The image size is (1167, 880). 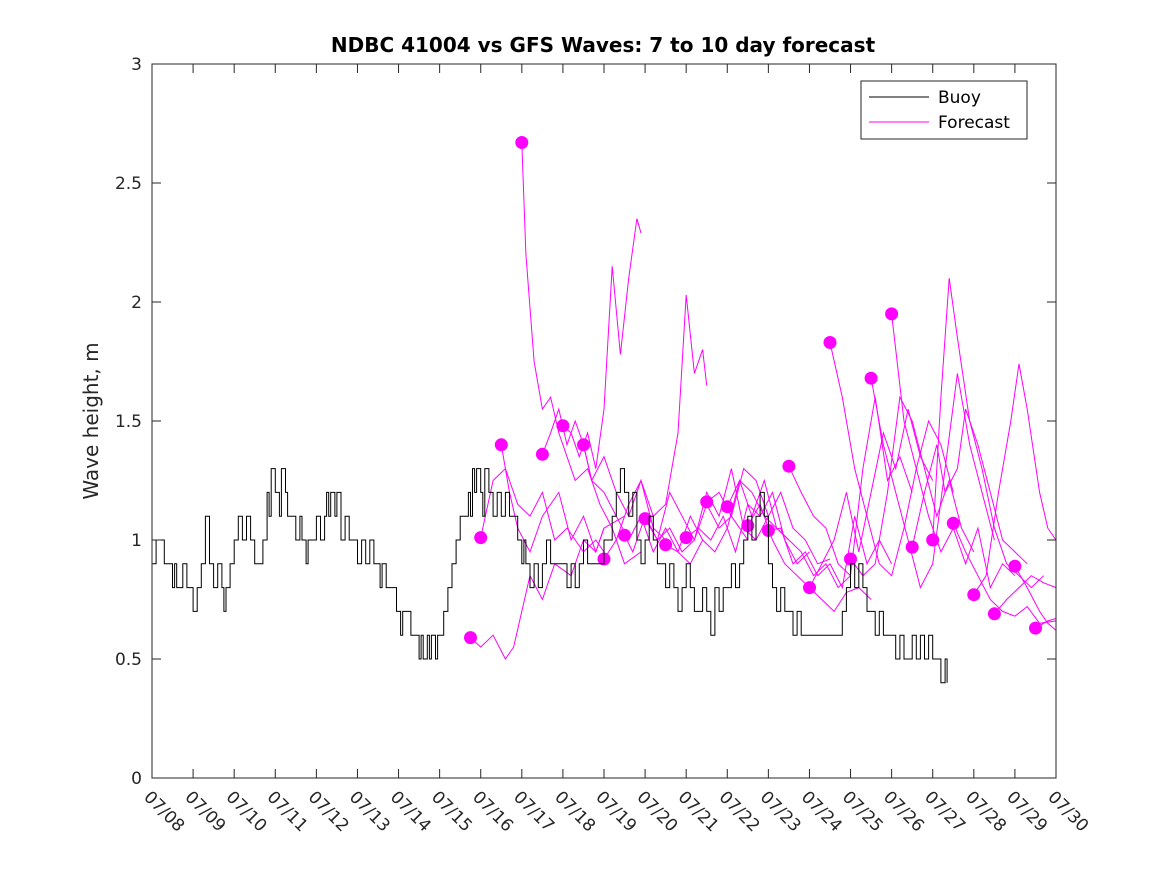 I want to click on x-tick-label-5: 07/13, so click(x=369, y=811).